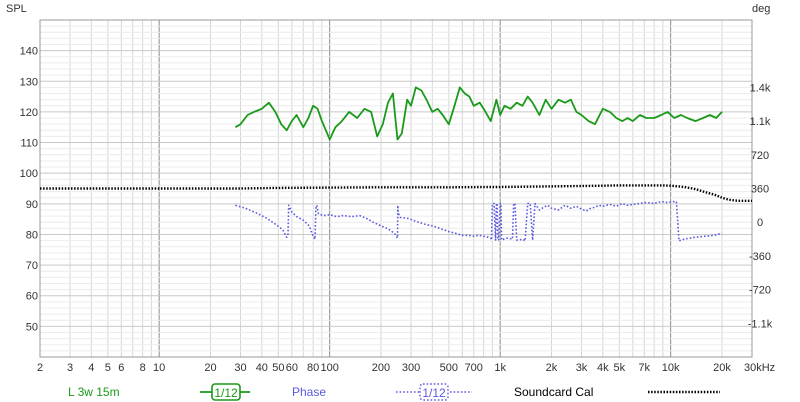  What do you see at coordinates (32, 327) in the screenshot?
I see `y-left-tick-label: 50` at bounding box center [32, 327].